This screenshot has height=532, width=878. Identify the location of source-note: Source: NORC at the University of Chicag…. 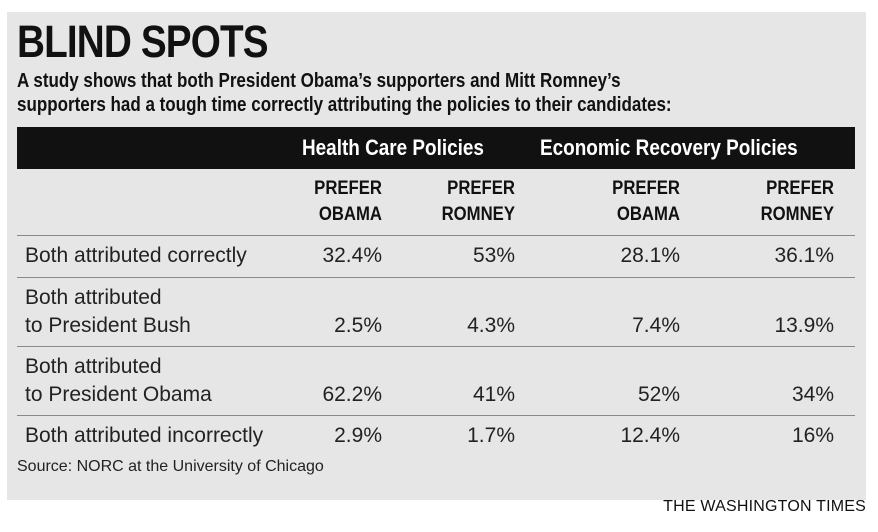
(170, 466).